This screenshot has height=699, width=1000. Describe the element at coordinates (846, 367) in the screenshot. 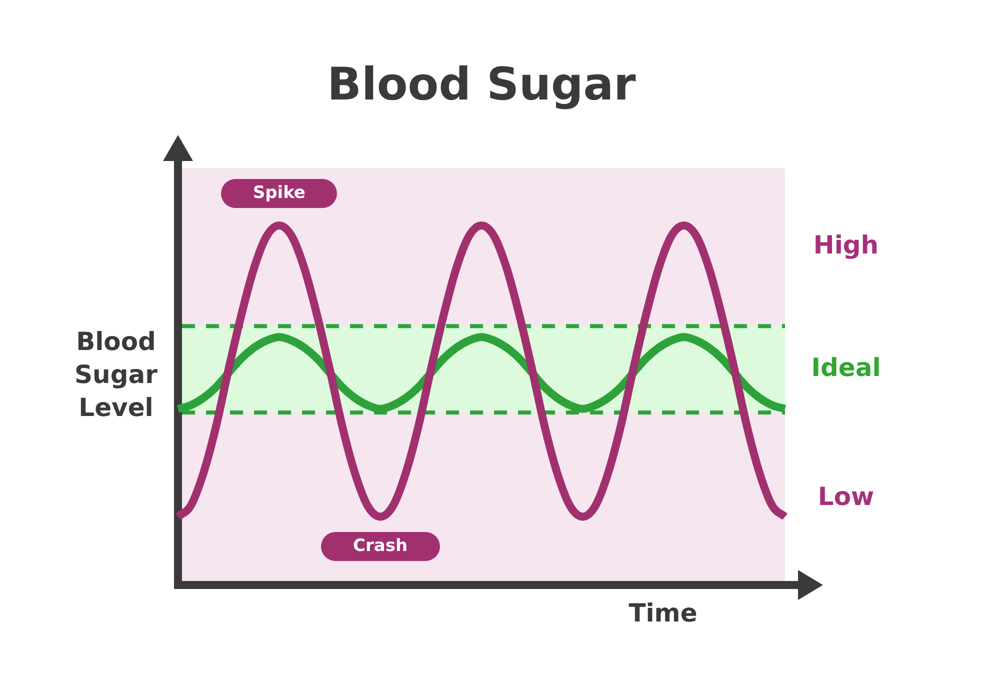

I see `band-label: Ideal` at that location.